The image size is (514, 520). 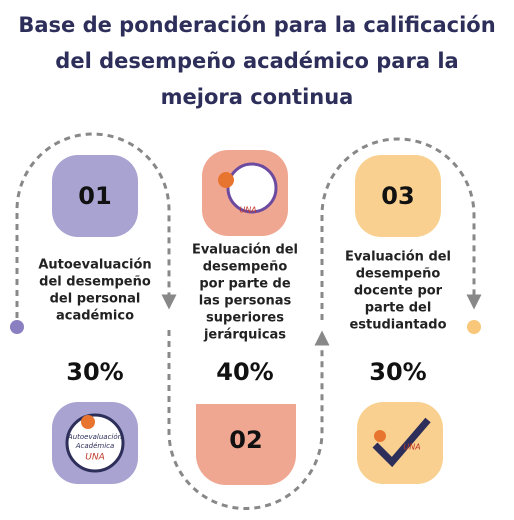 I want to click on description-line: por parte de, so click(x=245, y=284).